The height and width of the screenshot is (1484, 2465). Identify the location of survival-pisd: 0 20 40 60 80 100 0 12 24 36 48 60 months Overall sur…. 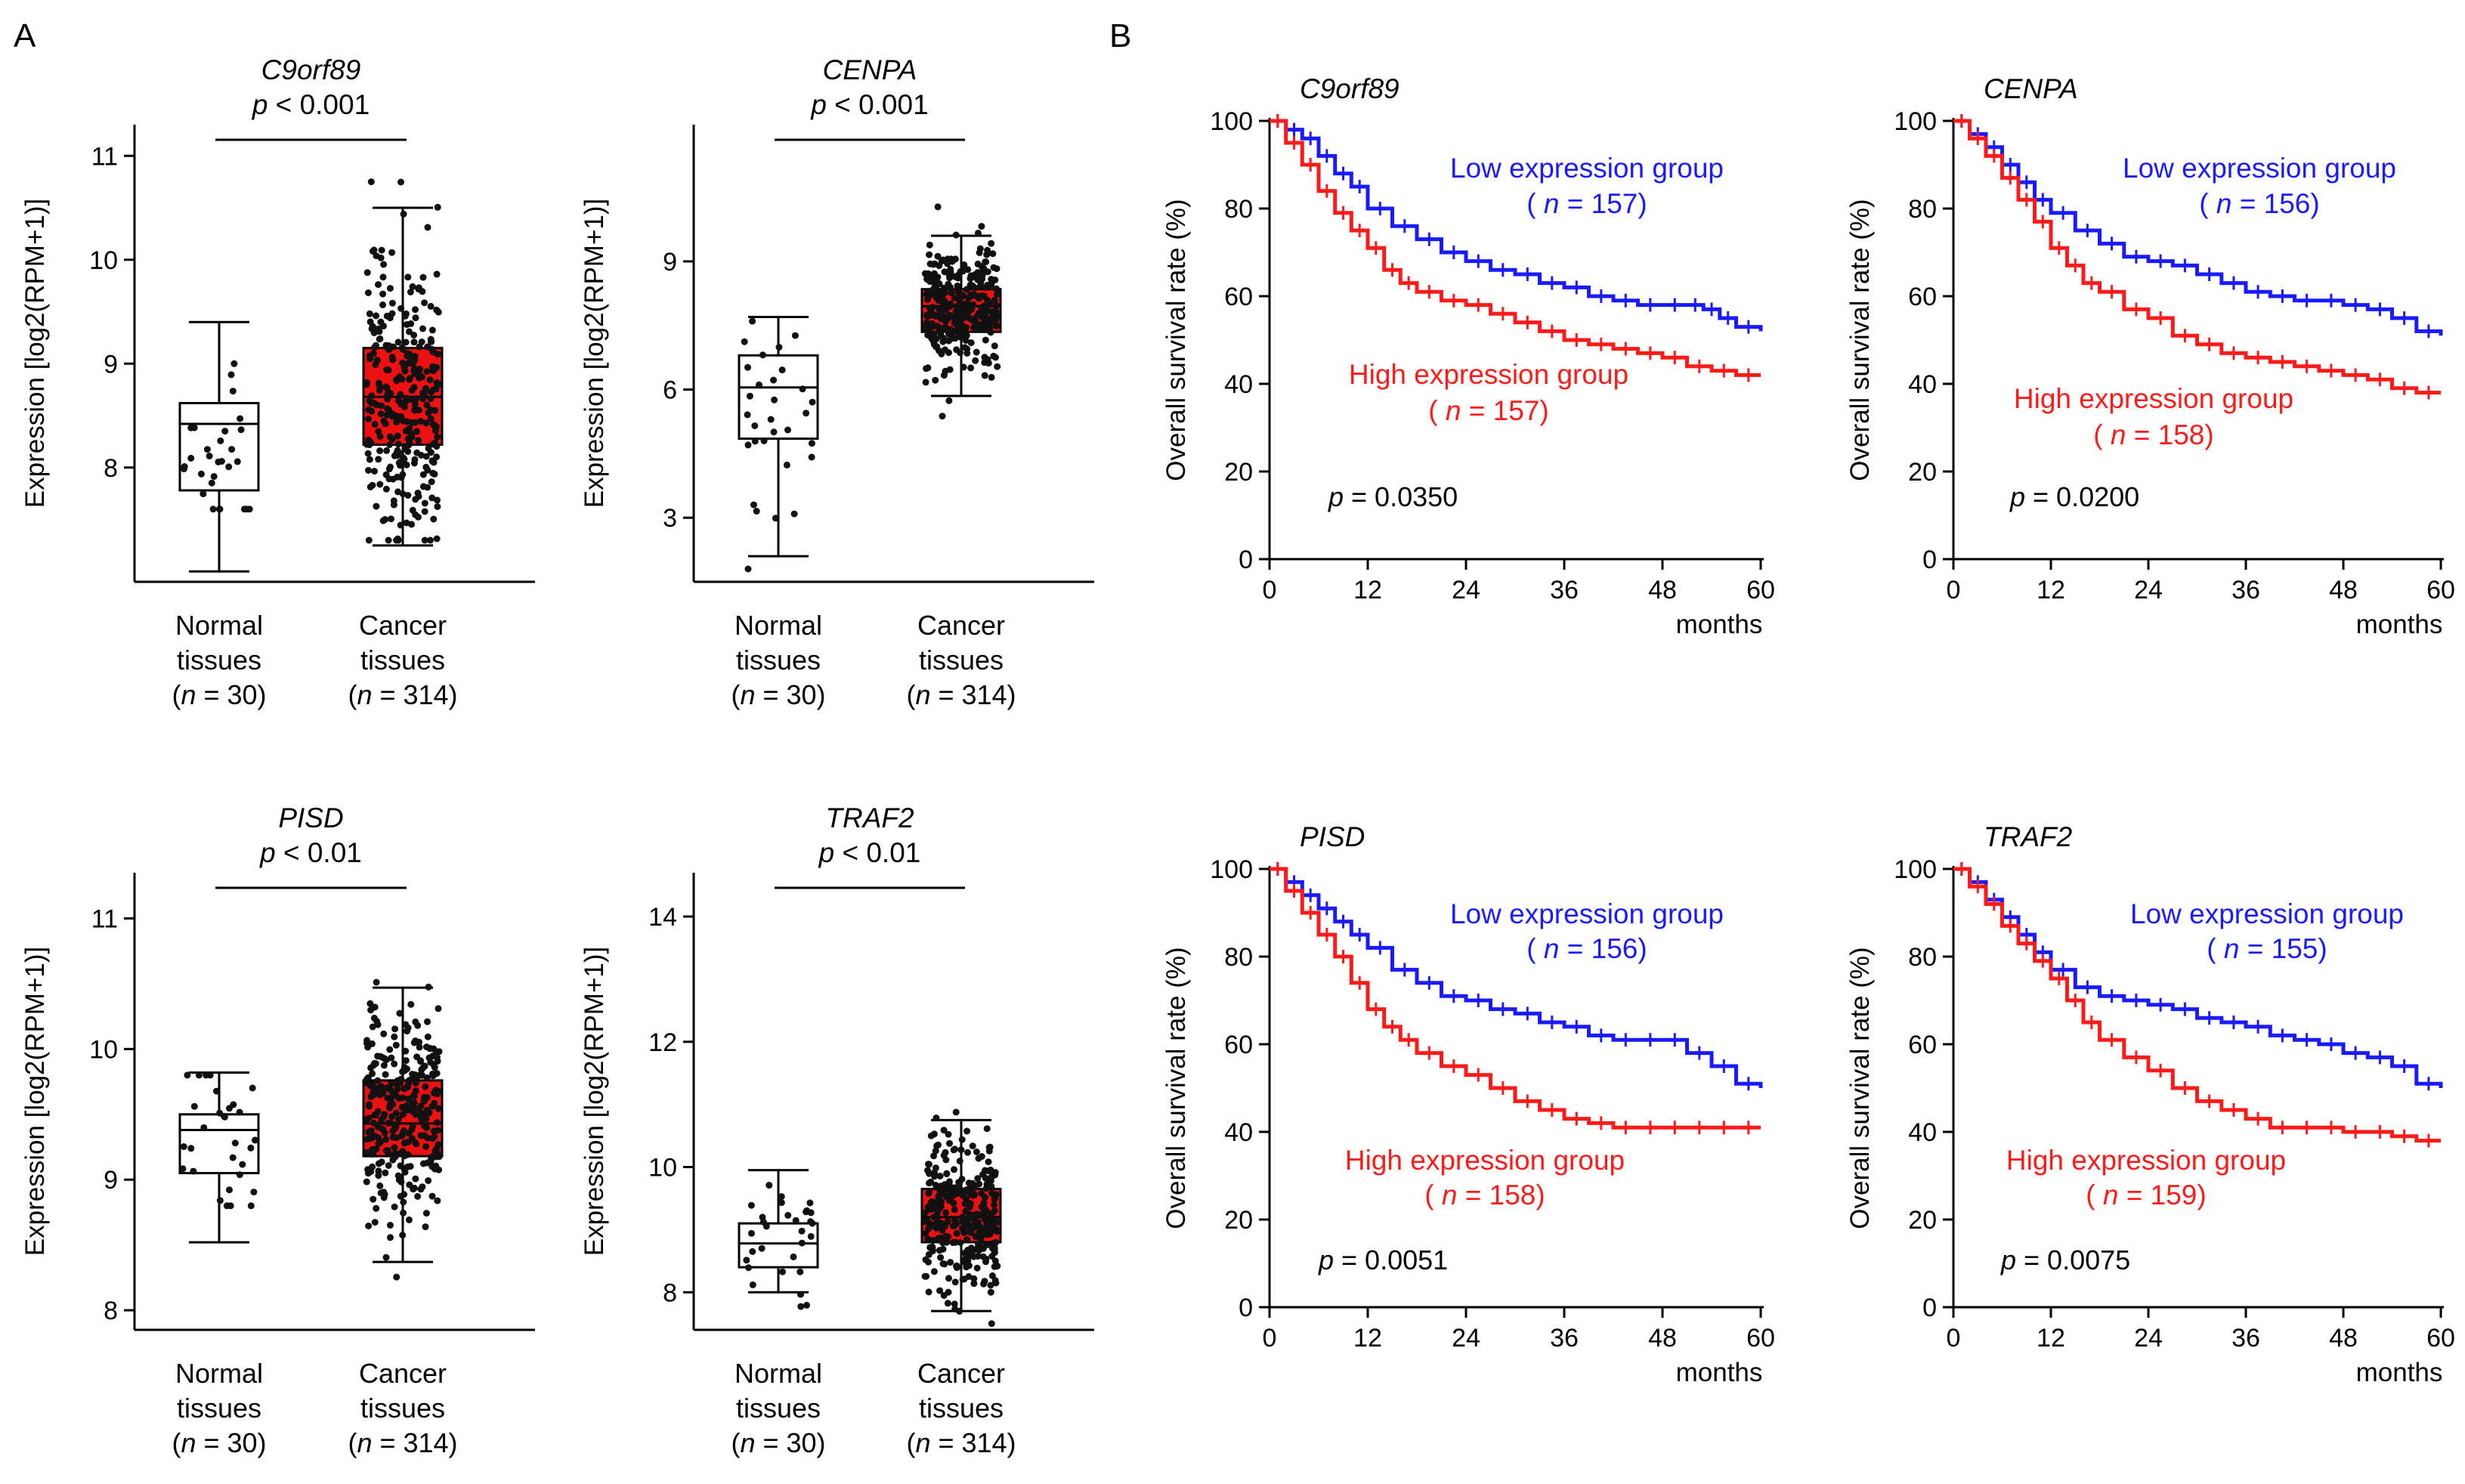
(1468, 1104).